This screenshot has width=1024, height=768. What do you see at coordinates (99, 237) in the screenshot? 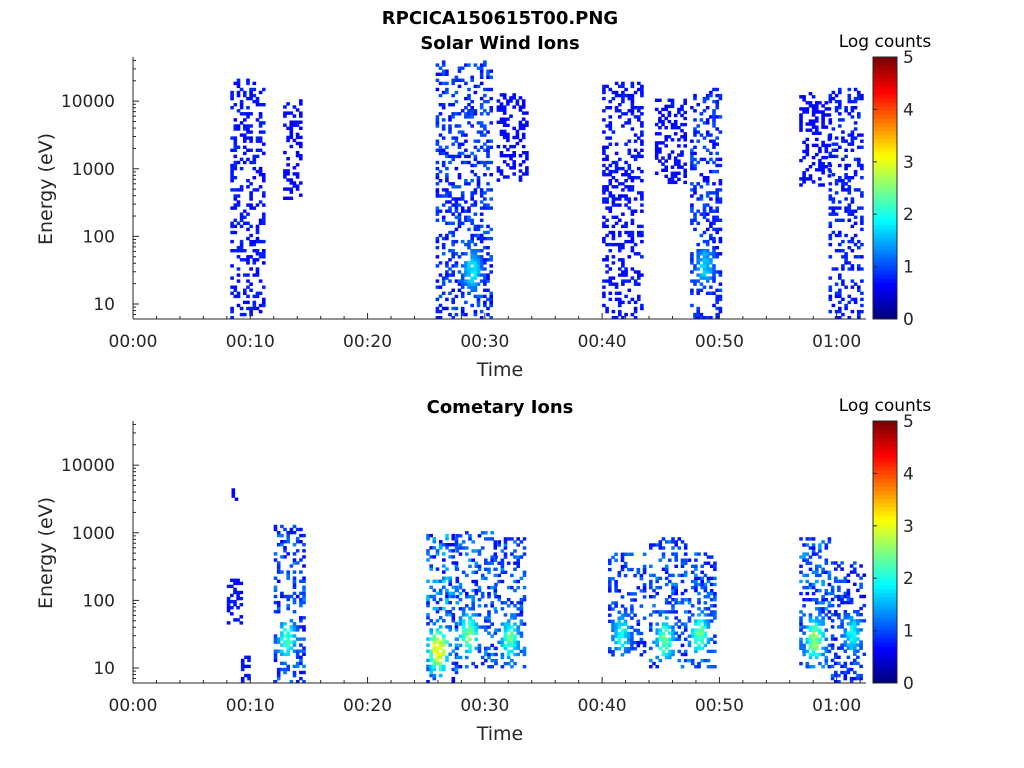
I see `y-tick-label: 100` at bounding box center [99, 237].